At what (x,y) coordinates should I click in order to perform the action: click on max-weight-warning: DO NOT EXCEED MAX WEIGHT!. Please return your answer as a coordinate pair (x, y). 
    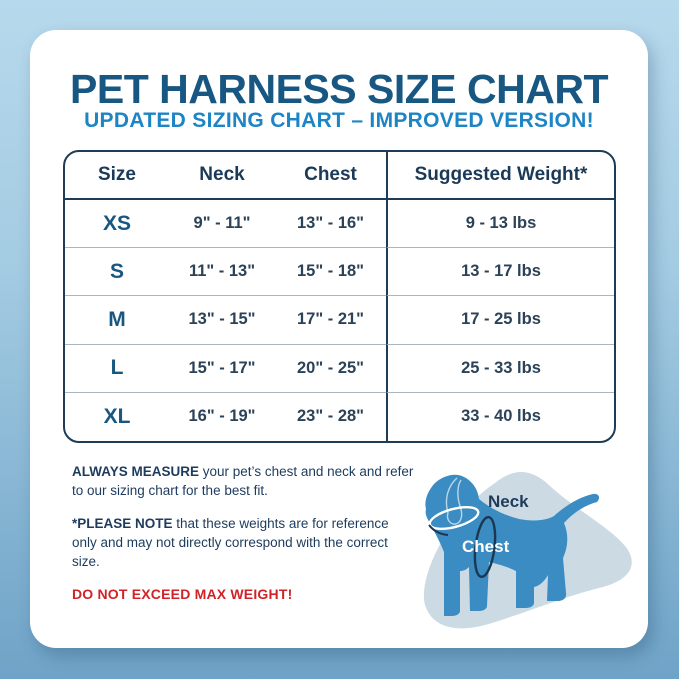
    Looking at the image, I should click on (182, 594).